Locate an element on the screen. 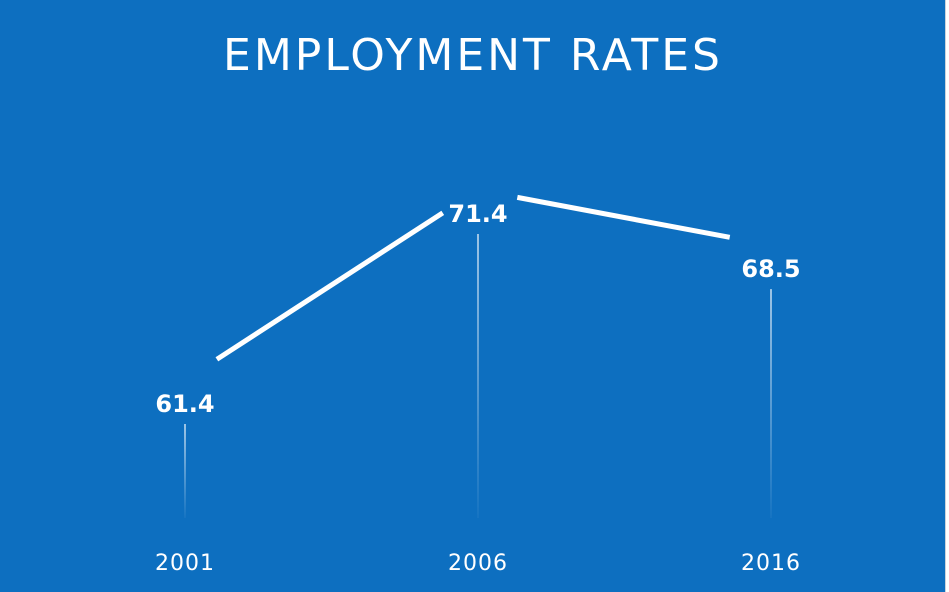  x-tick-2016: 2016 is located at coordinates (771, 563).